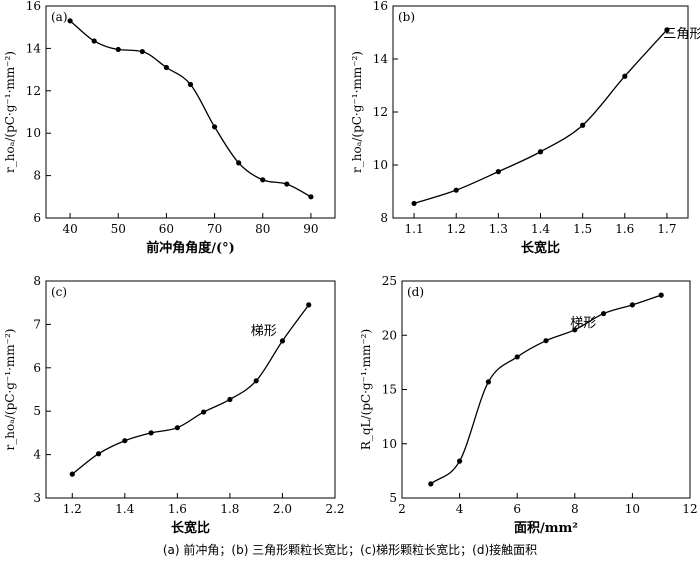 The image size is (700, 567). I want to click on y-tick-label: 25, so click(389, 281).